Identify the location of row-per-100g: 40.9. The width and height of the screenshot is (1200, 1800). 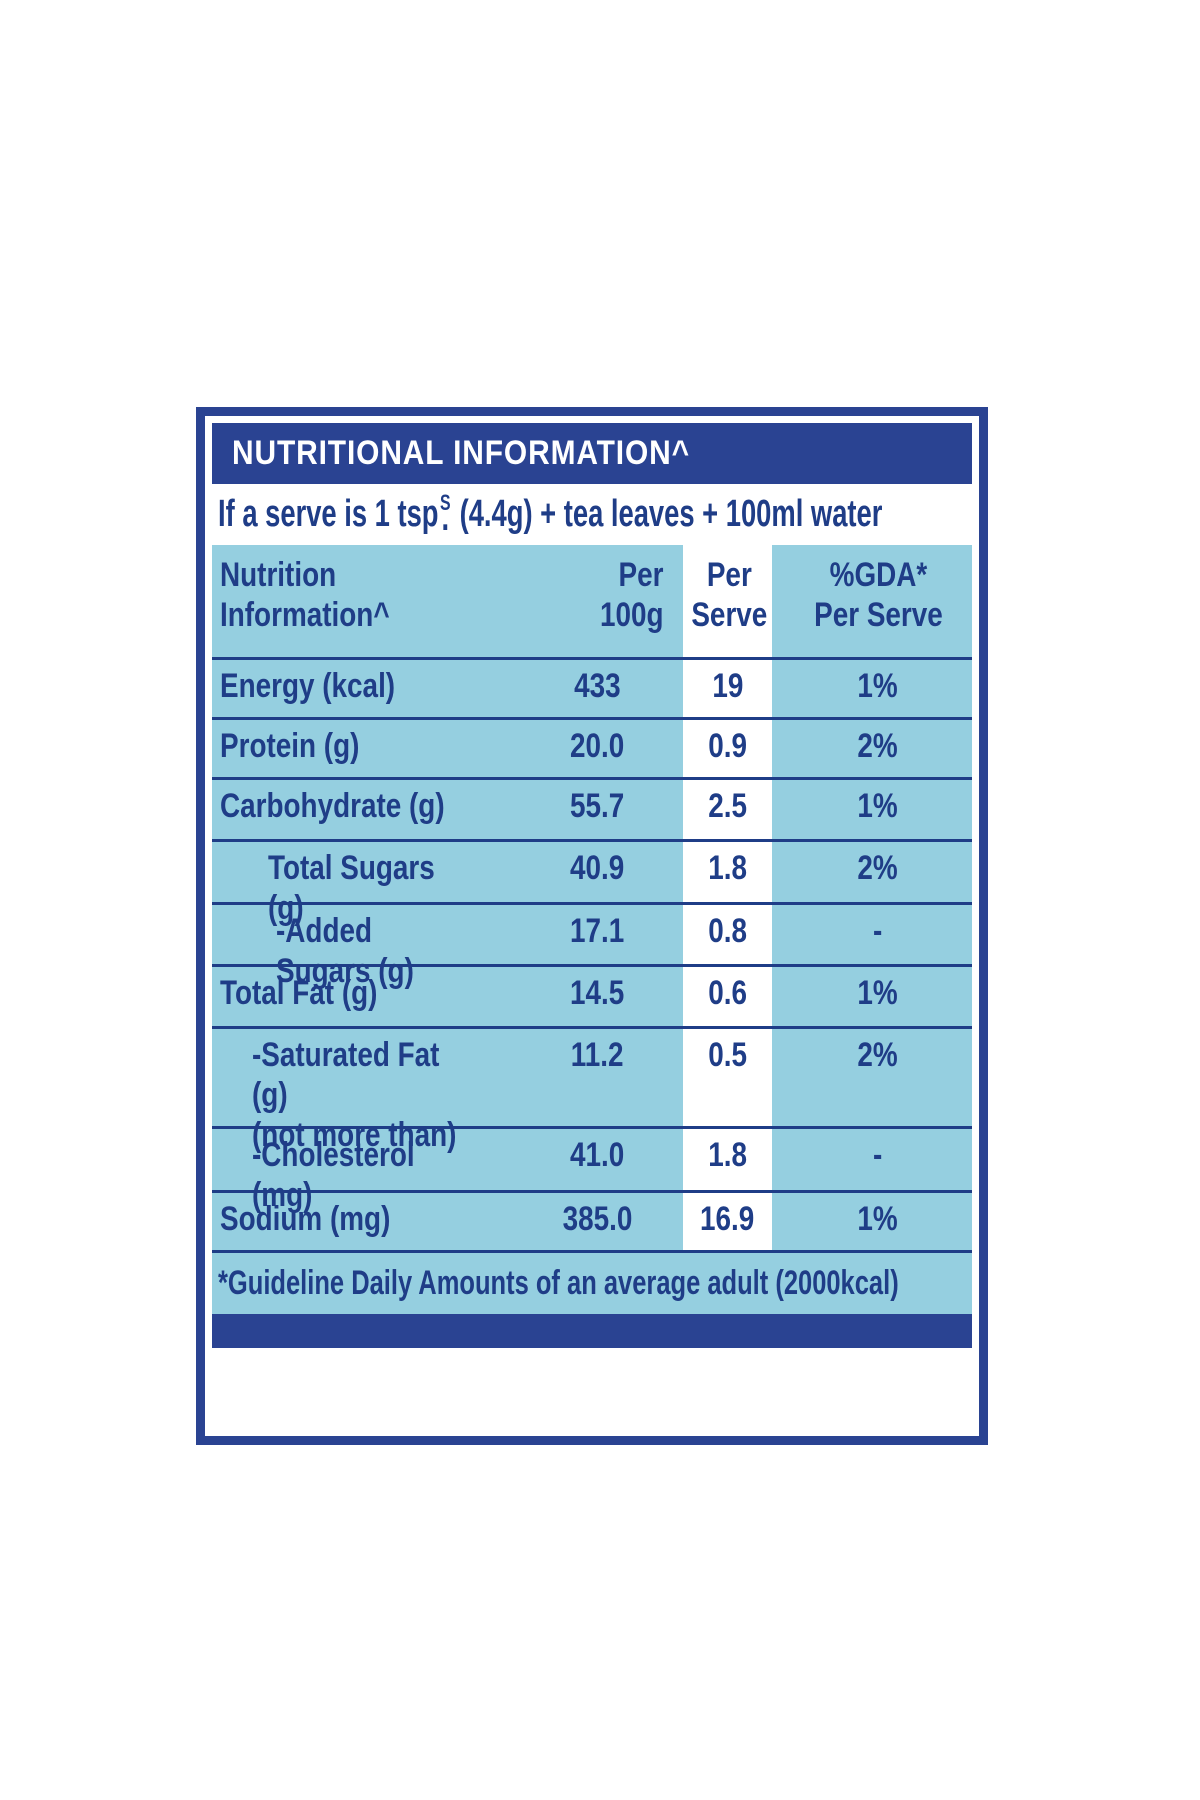
(597, 868).